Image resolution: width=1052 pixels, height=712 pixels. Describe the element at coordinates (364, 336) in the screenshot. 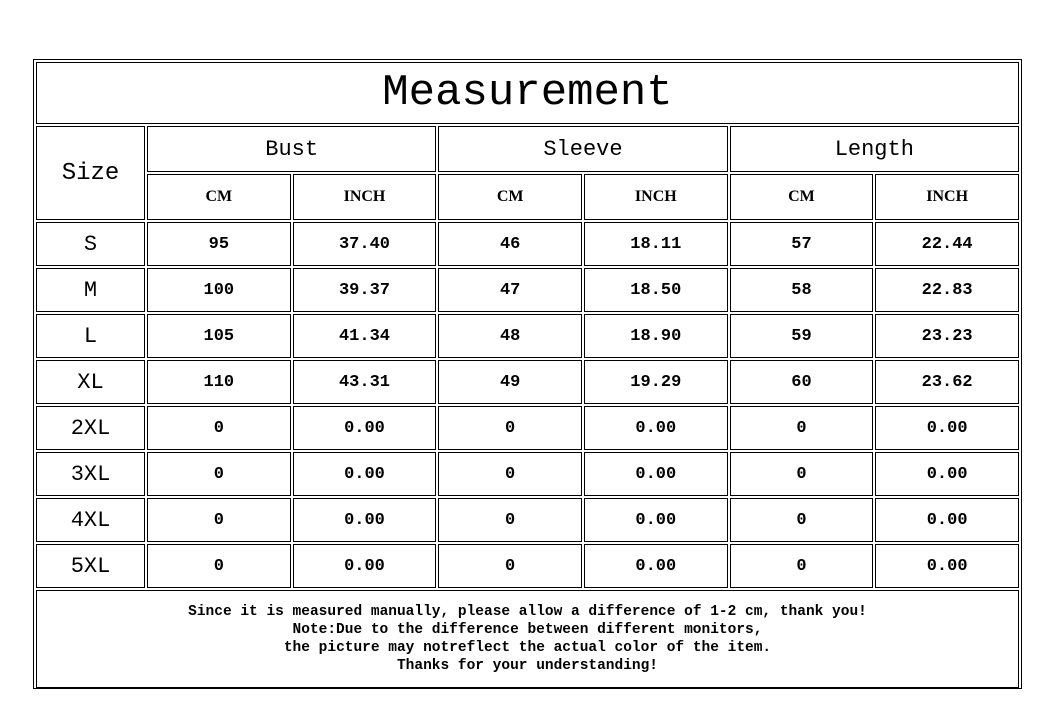

I see `value-cell: 41.34` at that location.